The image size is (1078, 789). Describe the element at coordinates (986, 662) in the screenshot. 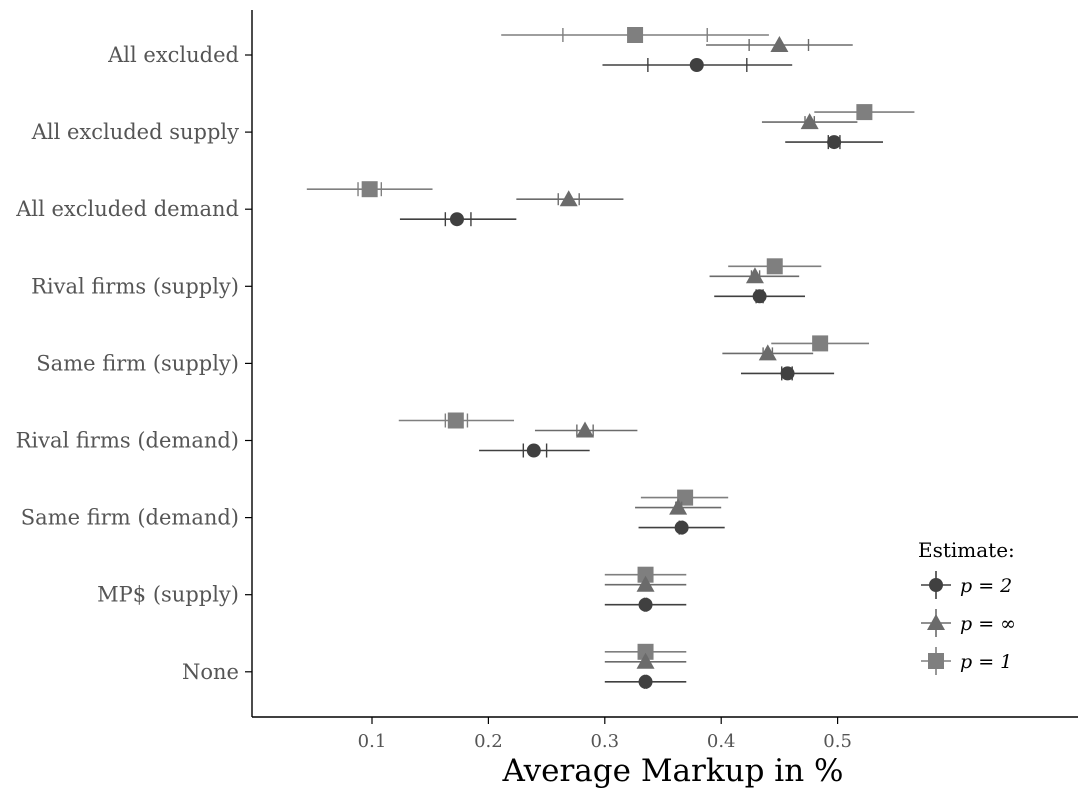

I see `legend-label: p = 1` at that location.